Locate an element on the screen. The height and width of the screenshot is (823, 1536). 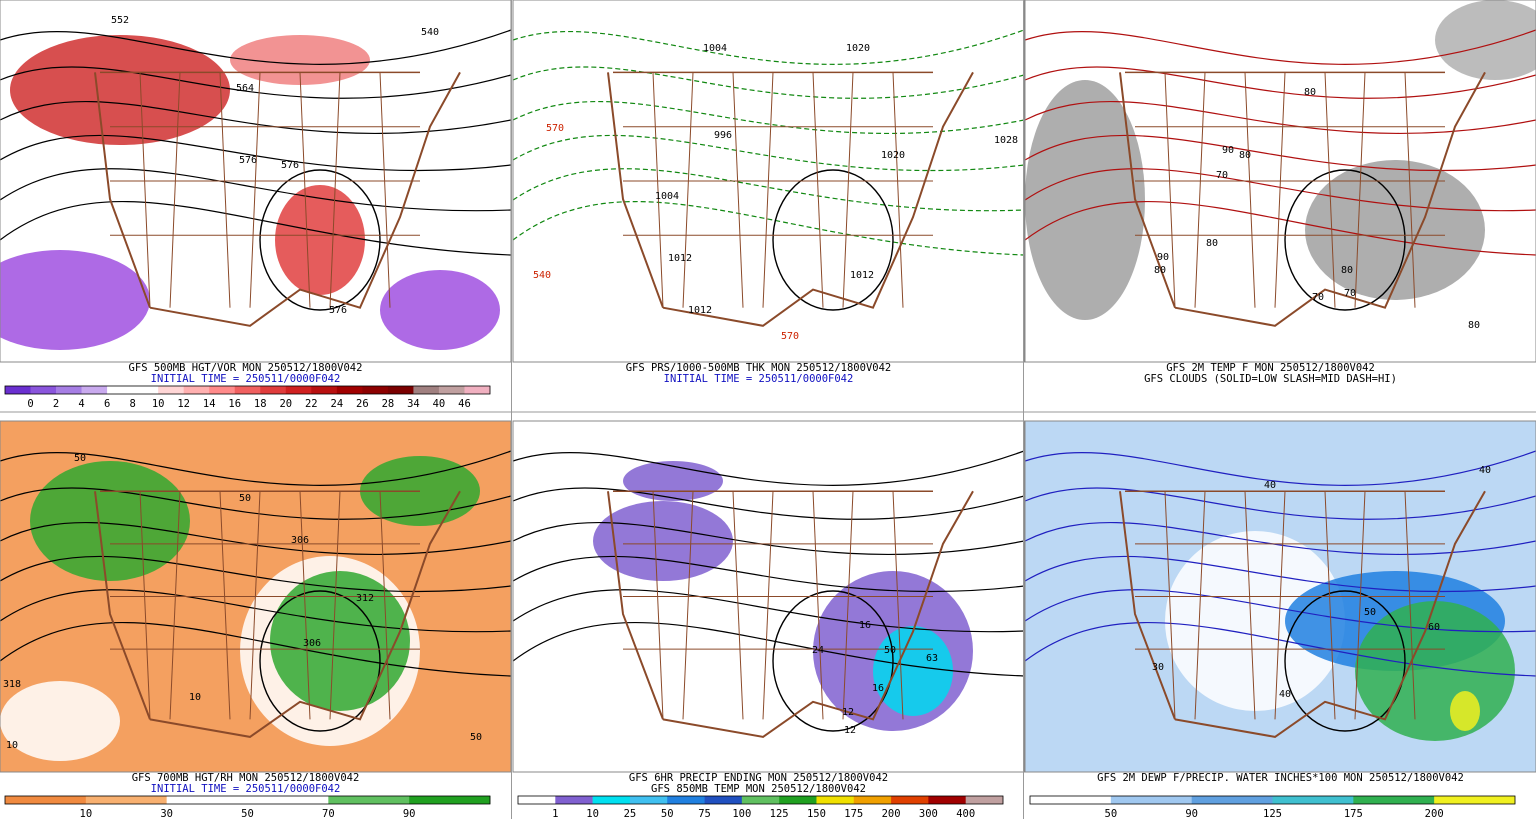
colorbar-label: 300 is located at coordinates (928, 813).